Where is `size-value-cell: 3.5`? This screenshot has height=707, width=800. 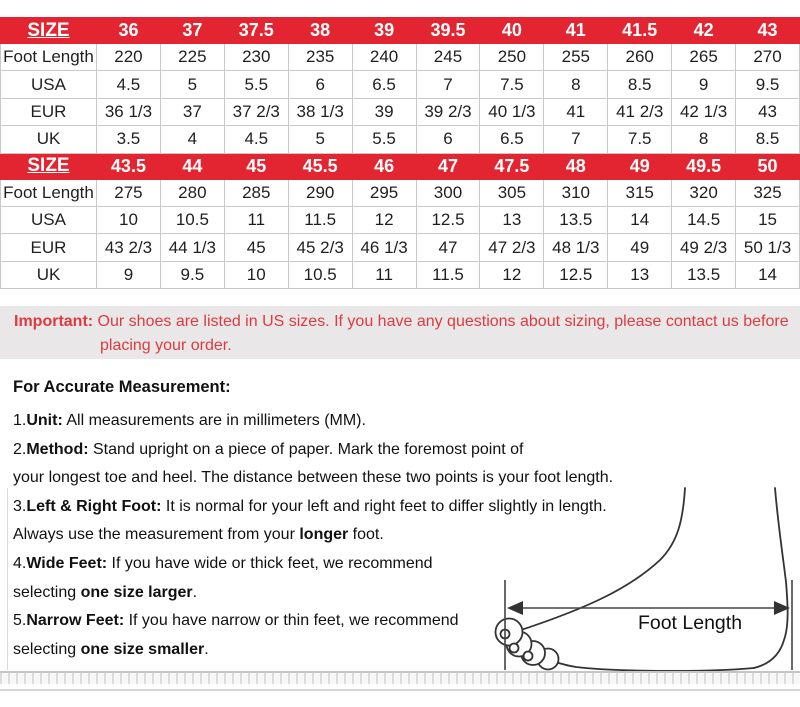 size-value-cell: 3.5 is located at coordinates (128, 139).